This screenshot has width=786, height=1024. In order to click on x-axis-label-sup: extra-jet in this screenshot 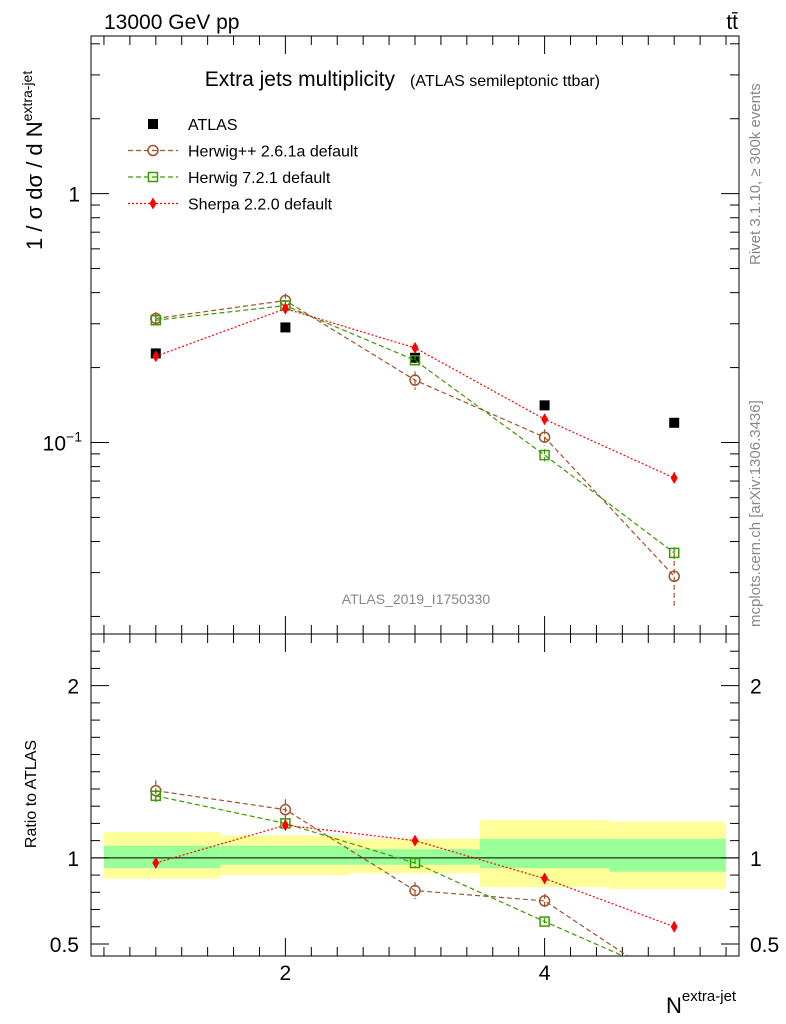, I will do `click(709, 996)`.